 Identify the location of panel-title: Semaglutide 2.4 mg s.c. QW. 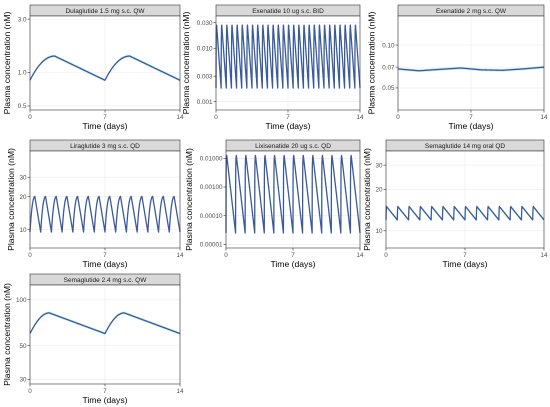
(106, 280).